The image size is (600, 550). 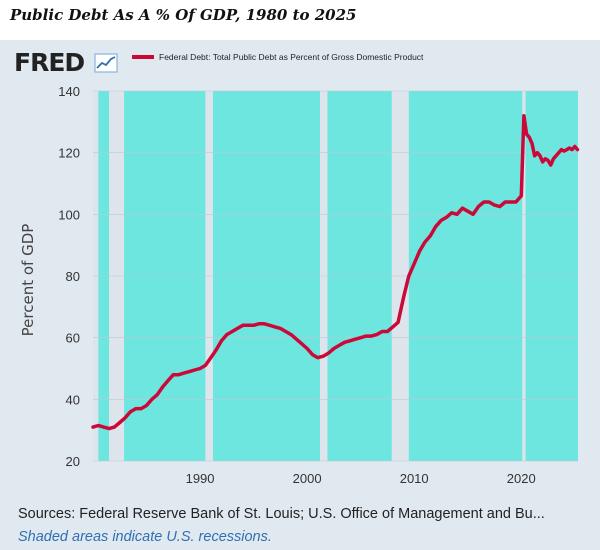 I want to click on x-tick-label: 2000, so click(x=307, y=478).